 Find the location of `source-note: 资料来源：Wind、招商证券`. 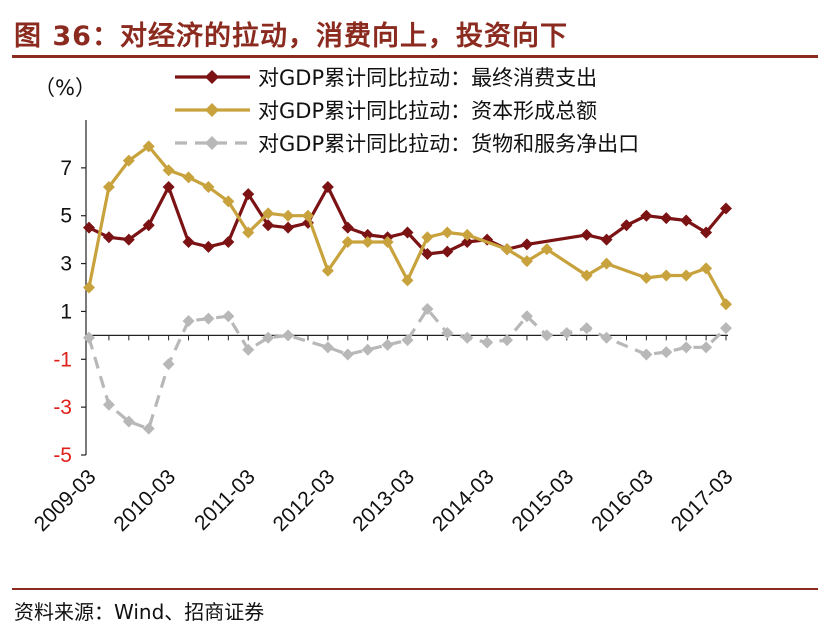

source-note: 资料来源：Wind、招商证券 is located at coordinates (139, 612).